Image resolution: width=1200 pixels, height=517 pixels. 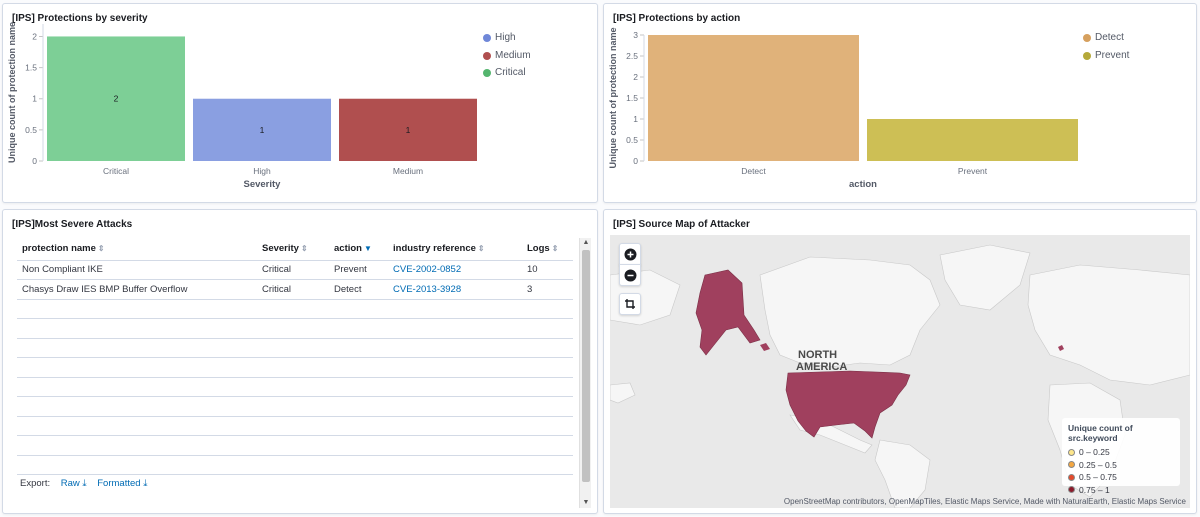 What do you see at coordinates (137, 270) in the screenshot?
I see `cell-protection-name: Non Compliant IKE` at bounding box center [137, 270].